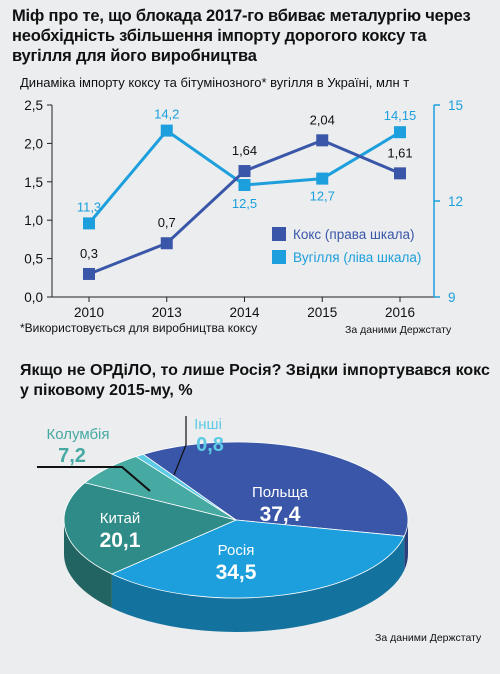 This screenshot has height=674, width=500. What do you see at coordinates (167, 312) in the screenshot?
I see `x-tick-label: 2013` at bounding box center [167, 312].